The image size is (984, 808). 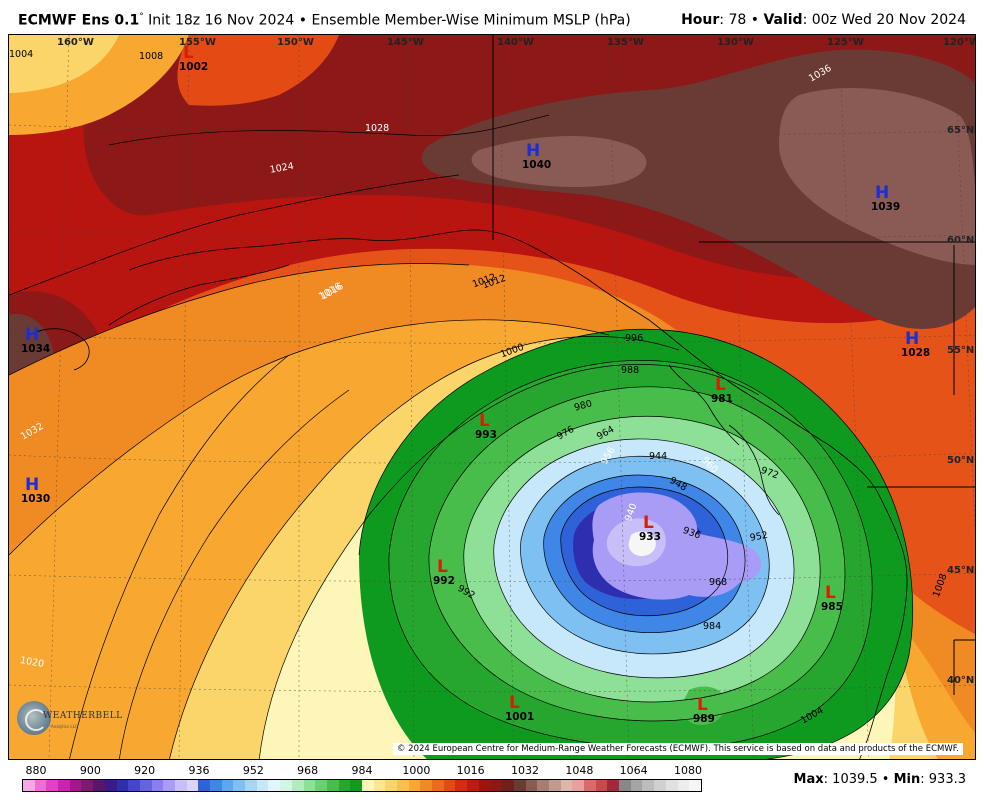 I want to click on latitude-label: 50°N, so click(x=961, y=460).